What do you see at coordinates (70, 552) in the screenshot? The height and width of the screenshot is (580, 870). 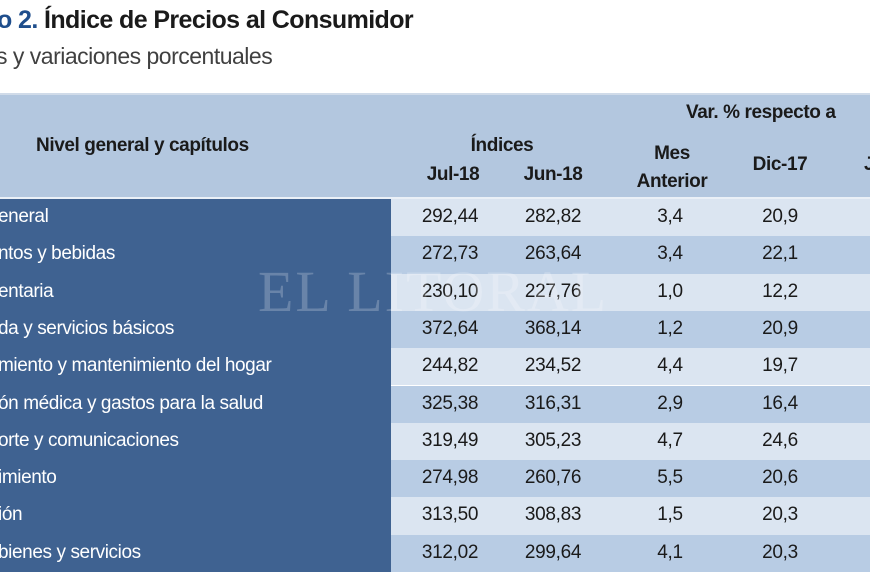 I see `row-label: bienes y servicios` at bounding box center [70, 552].